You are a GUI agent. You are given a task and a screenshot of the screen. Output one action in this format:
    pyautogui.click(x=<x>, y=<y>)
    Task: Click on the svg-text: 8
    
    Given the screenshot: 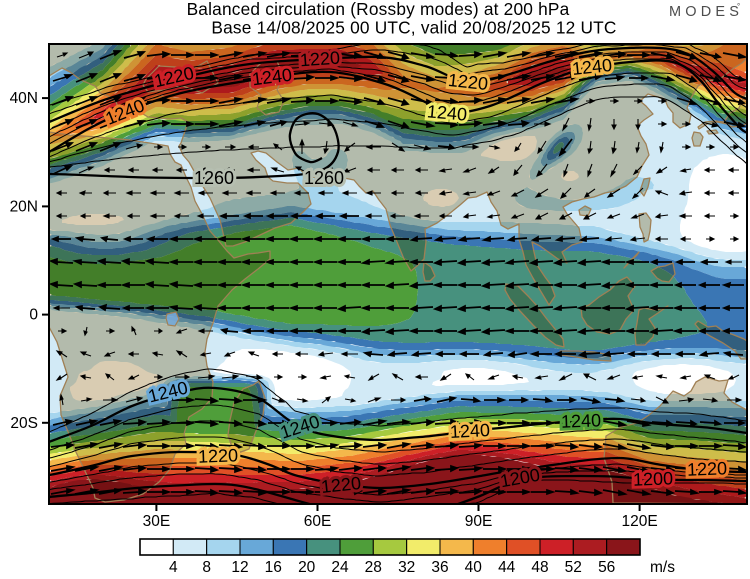 What is the action you would take?
    pyautogui.click(x=206, y=566)
    